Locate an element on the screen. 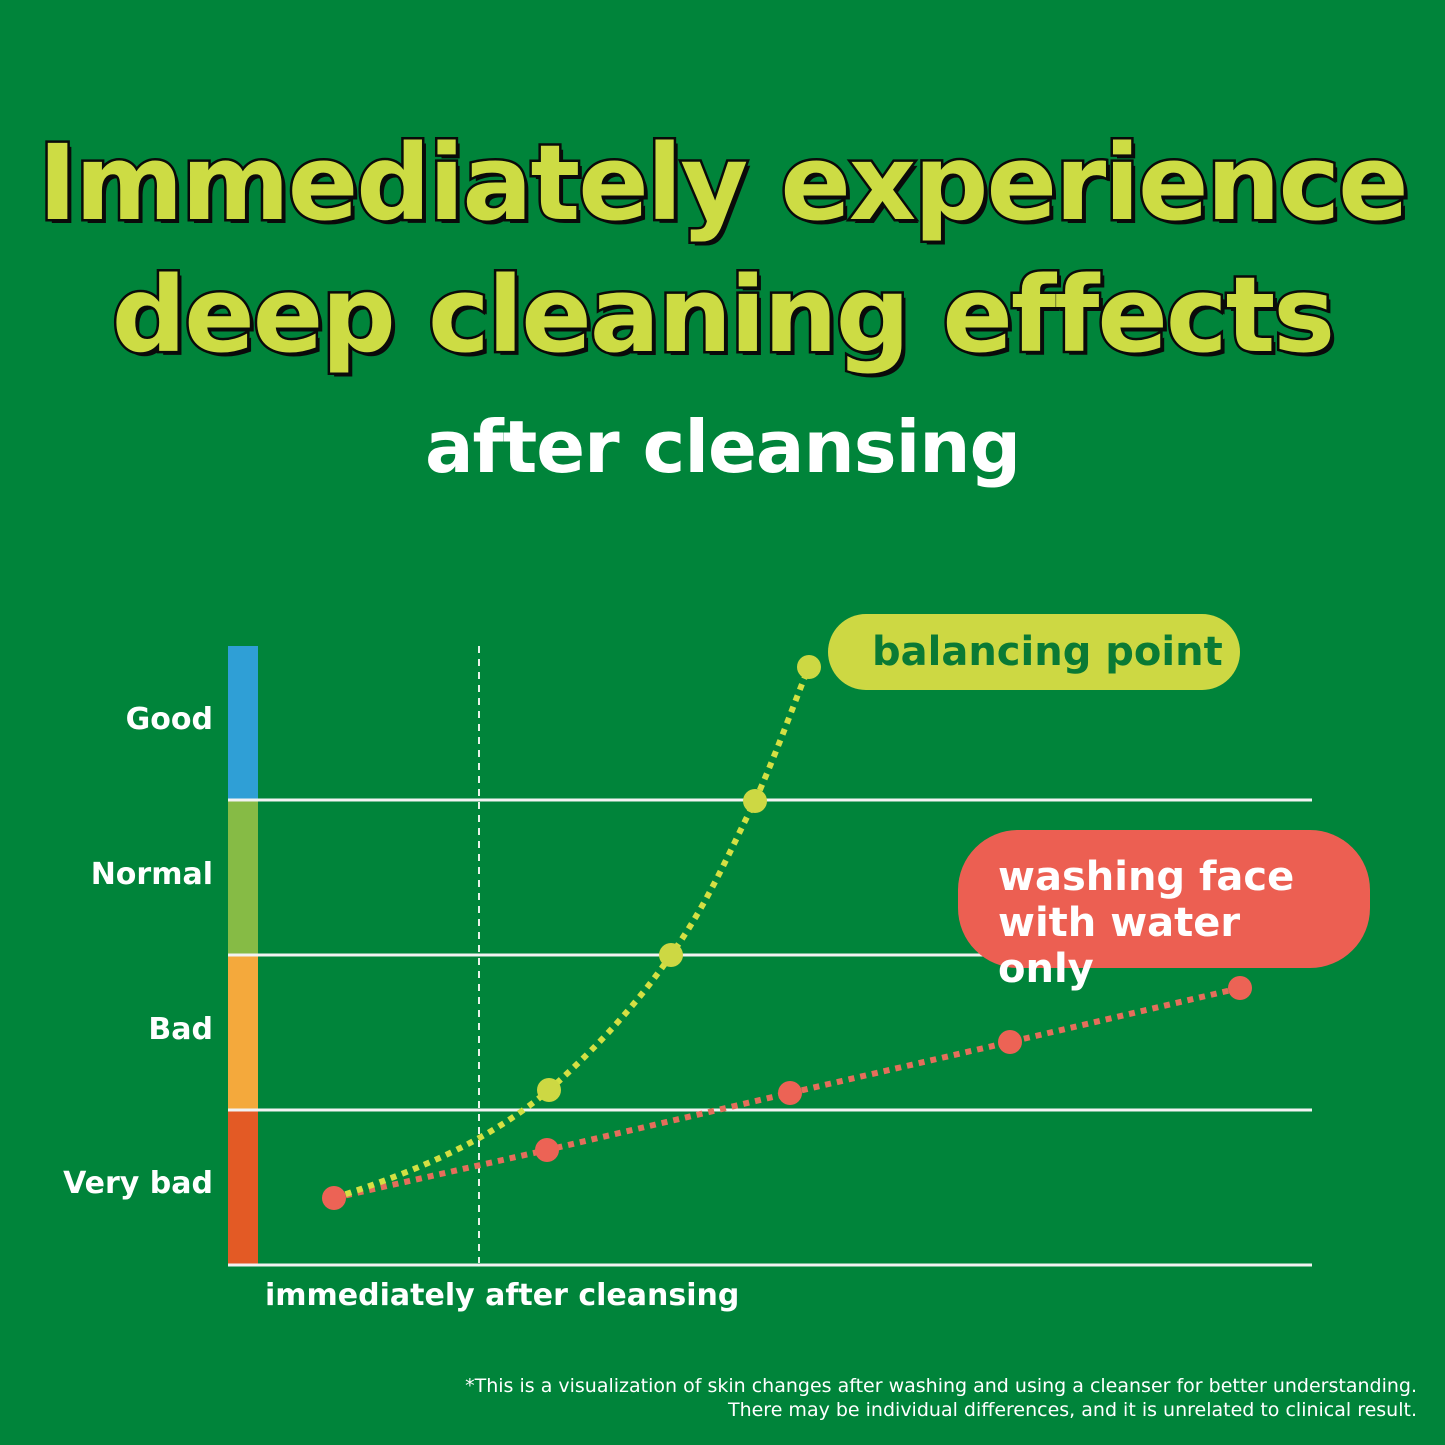  band-bad is located at coordinates (243, 1032).